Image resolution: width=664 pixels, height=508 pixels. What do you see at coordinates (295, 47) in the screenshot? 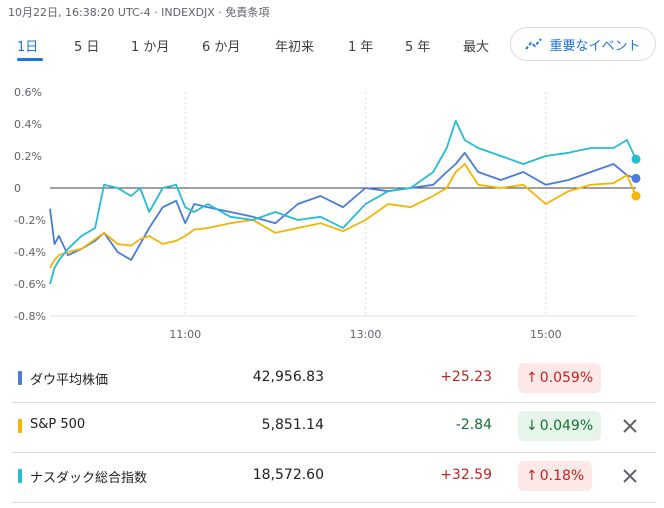
I see `tab-ytd: 年初来` at bounding box center [295, 47].